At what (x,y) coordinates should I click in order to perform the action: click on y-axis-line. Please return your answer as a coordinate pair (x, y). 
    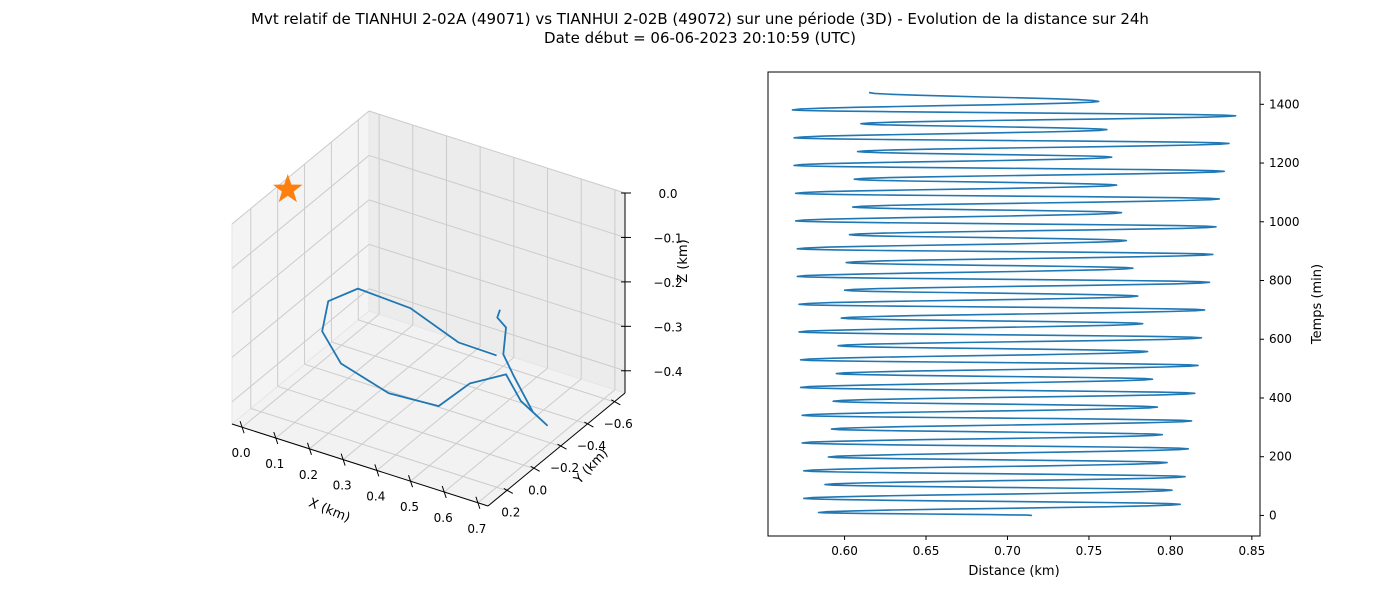
    Looking at the image, I should click on (556, 449).